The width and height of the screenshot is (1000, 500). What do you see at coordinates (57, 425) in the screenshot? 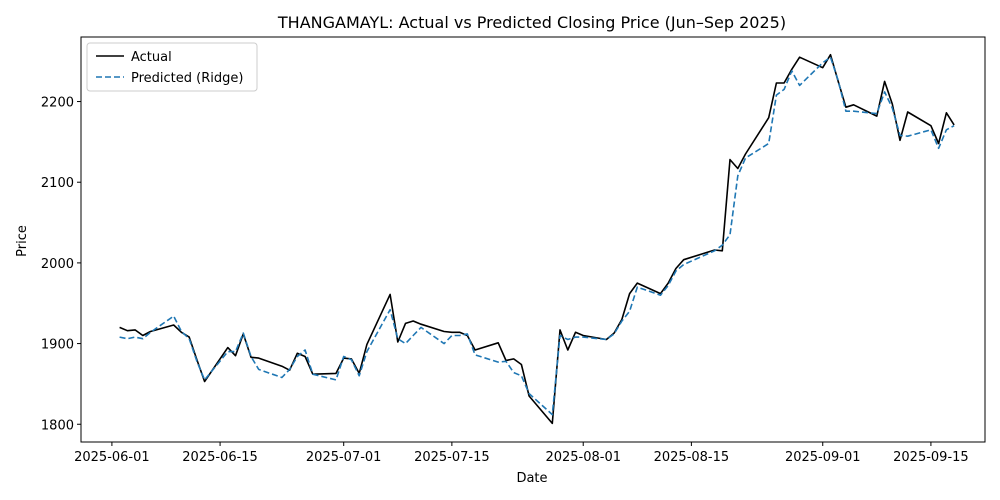
I see `y-tick-label: 1800` at bounding box center [57, 425].